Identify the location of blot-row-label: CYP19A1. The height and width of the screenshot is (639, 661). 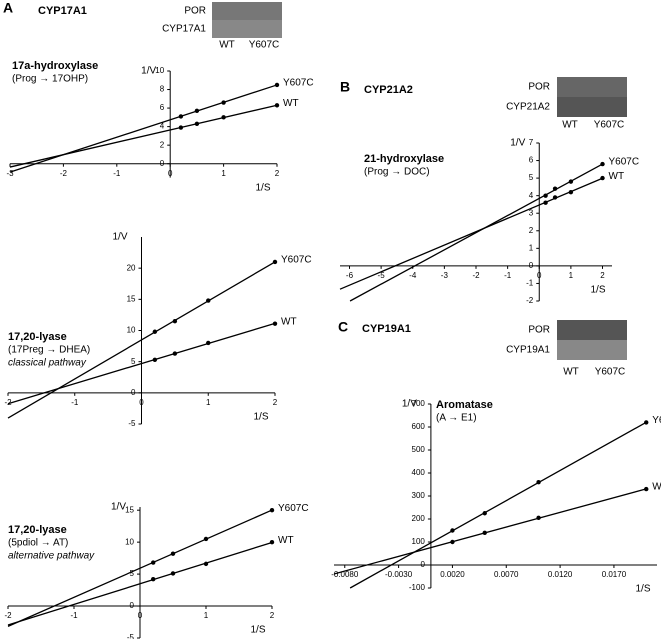
(528, 350).